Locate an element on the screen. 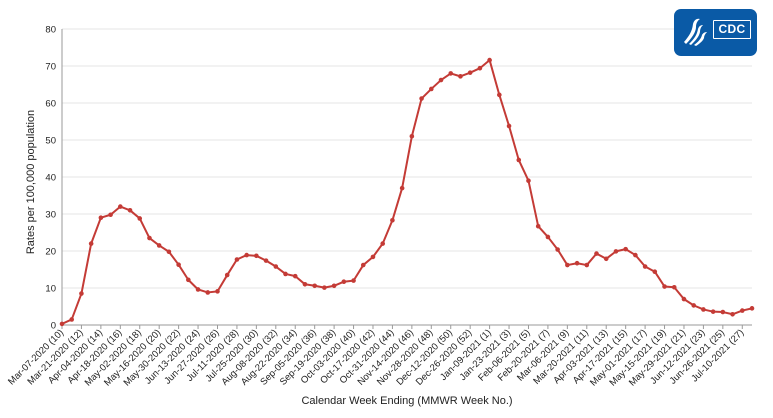 This screenshot has width=773, height=418. y-tick-label: 10 is located at coordinates (50, 289).